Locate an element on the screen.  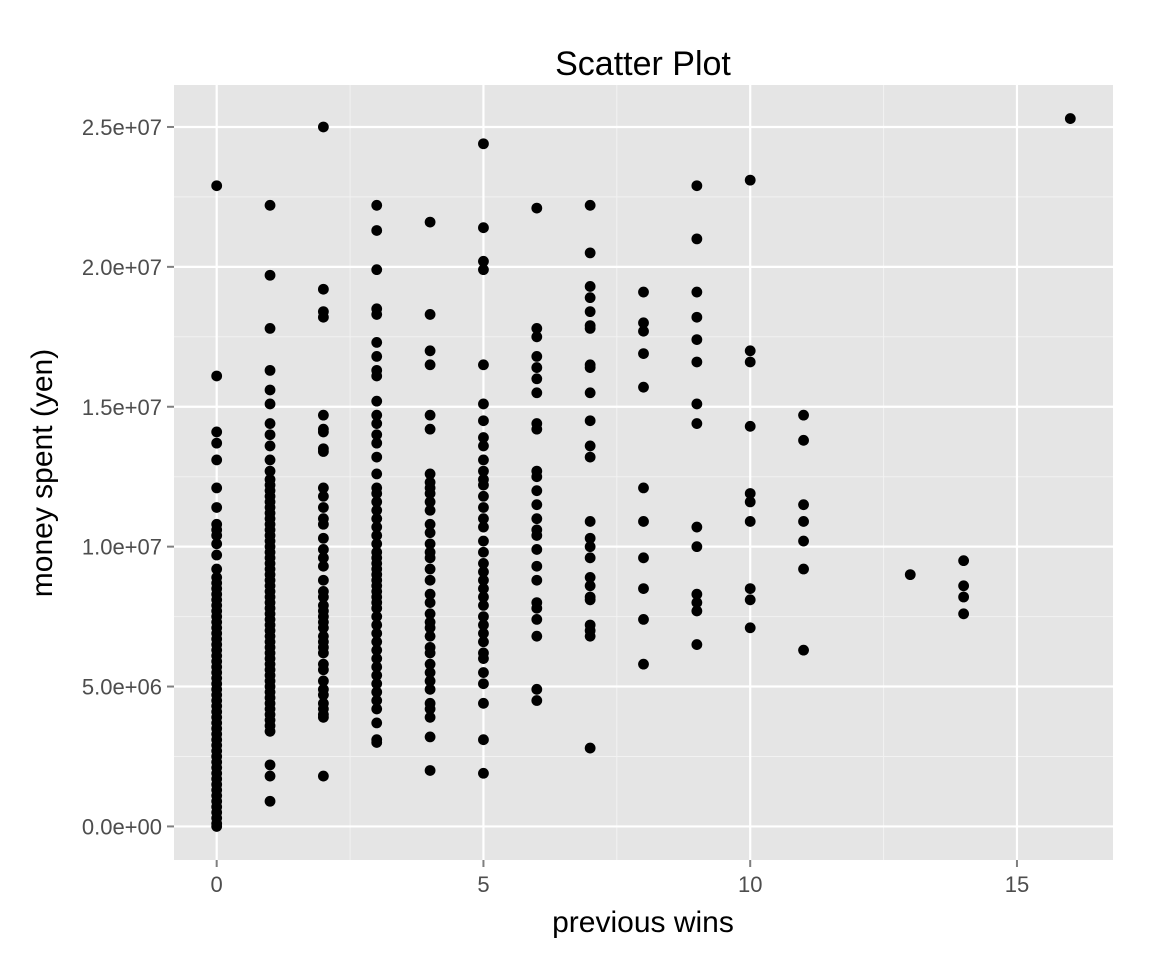
x-axis-title: previous wins is located at coordinates (643, 922).